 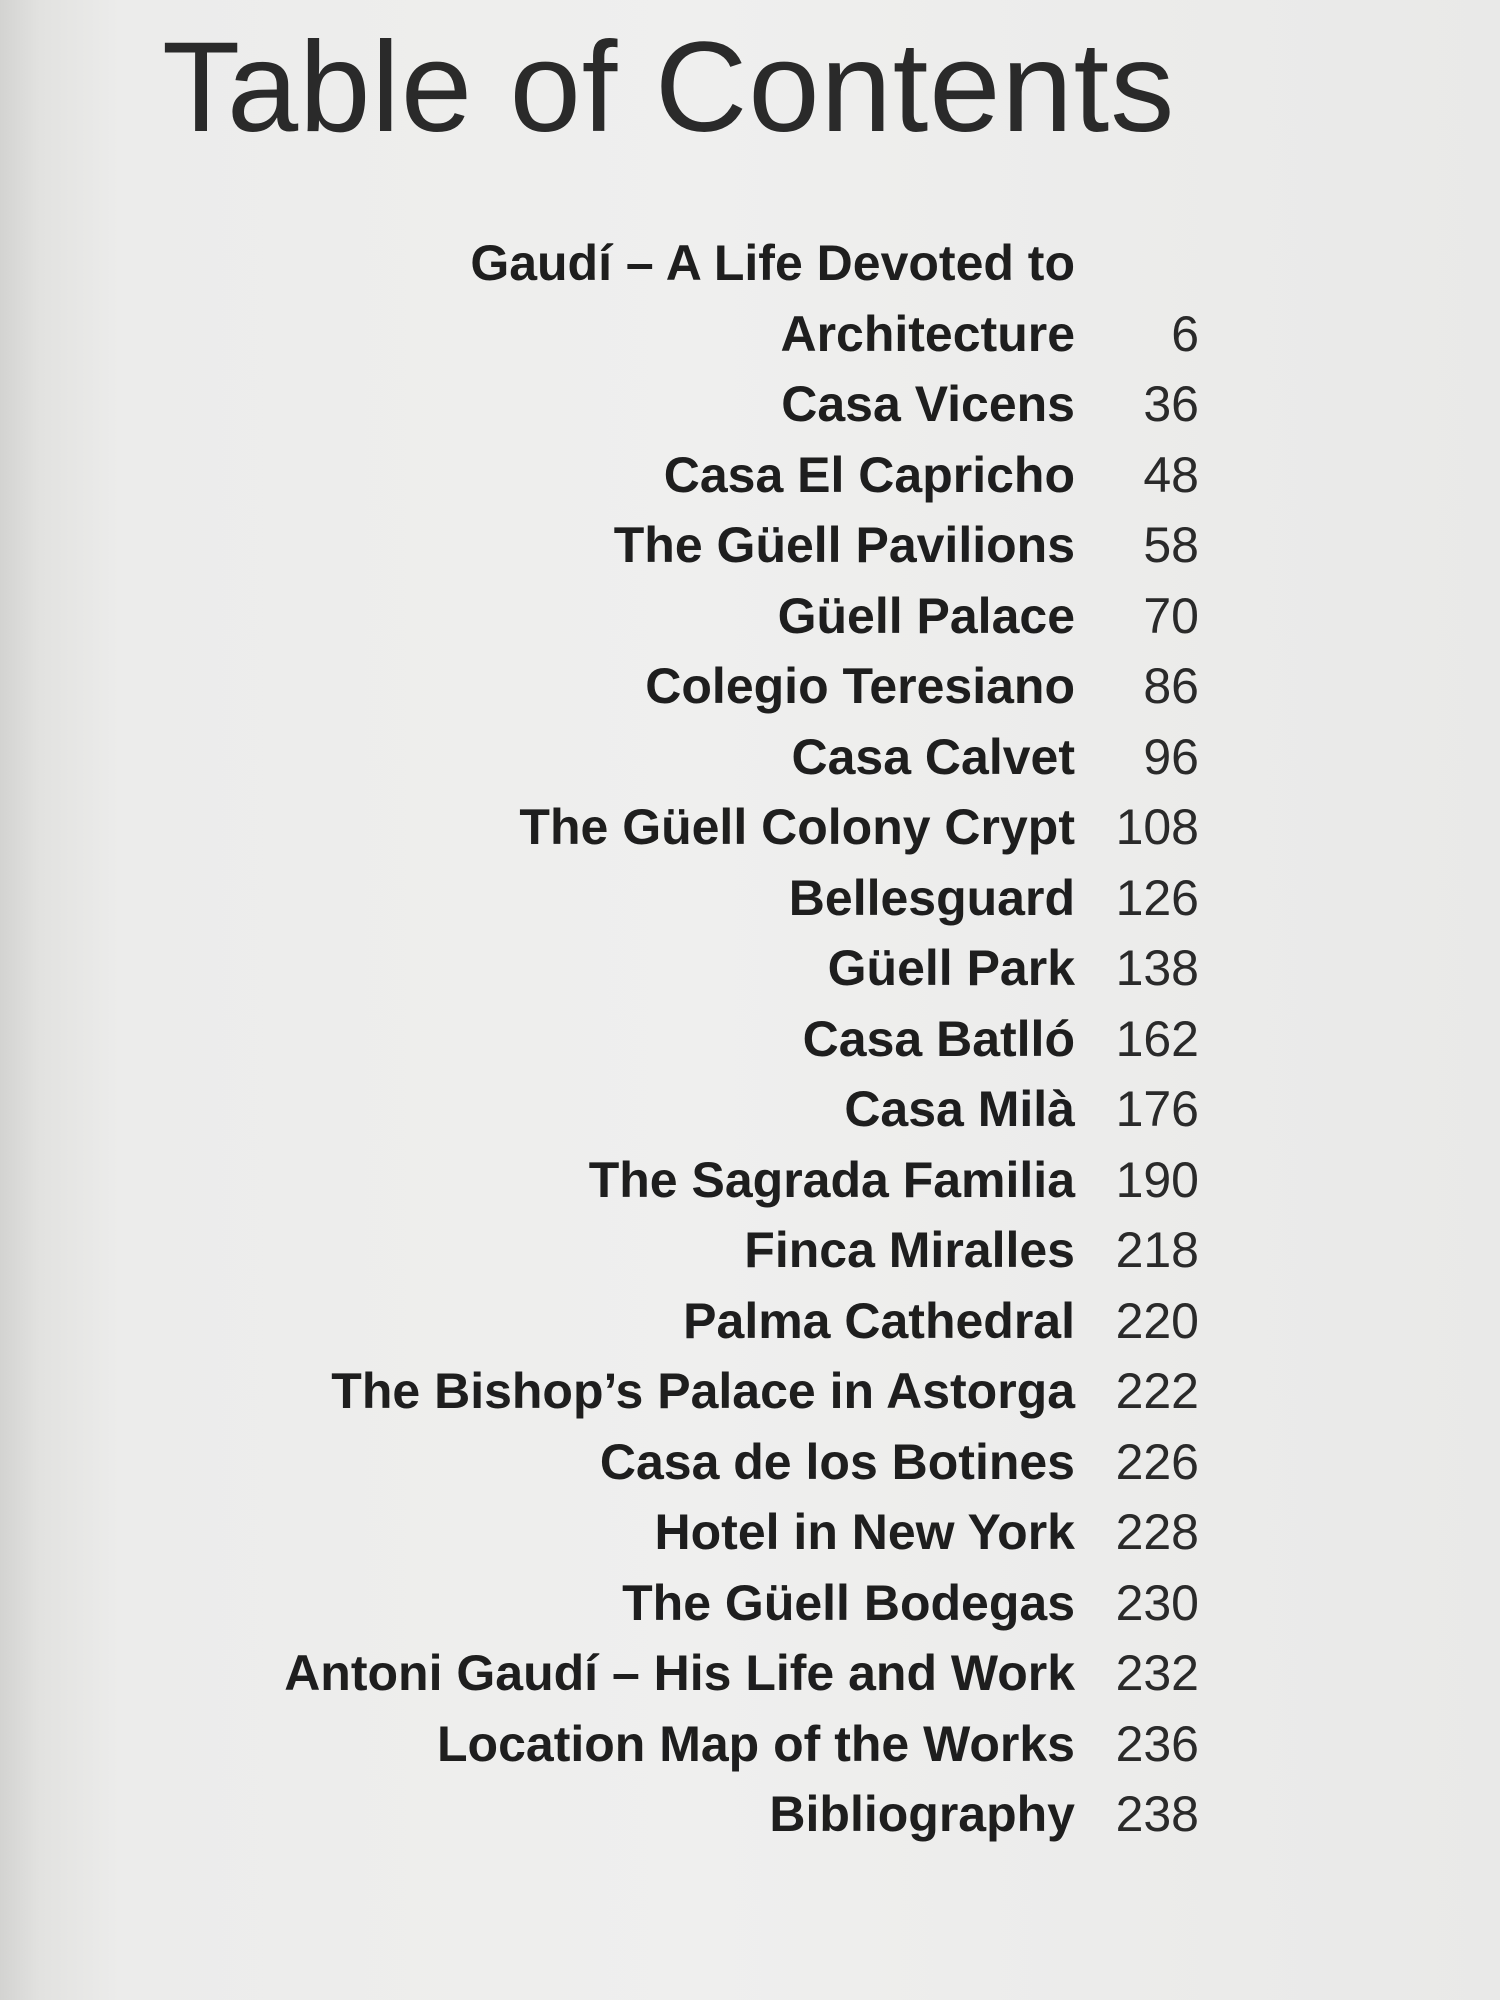 What do you see at coordinates (1157, 1532) in the screenshot?
I see `toc-entry-page-number: 228` at bounding box center [1157, 1532].